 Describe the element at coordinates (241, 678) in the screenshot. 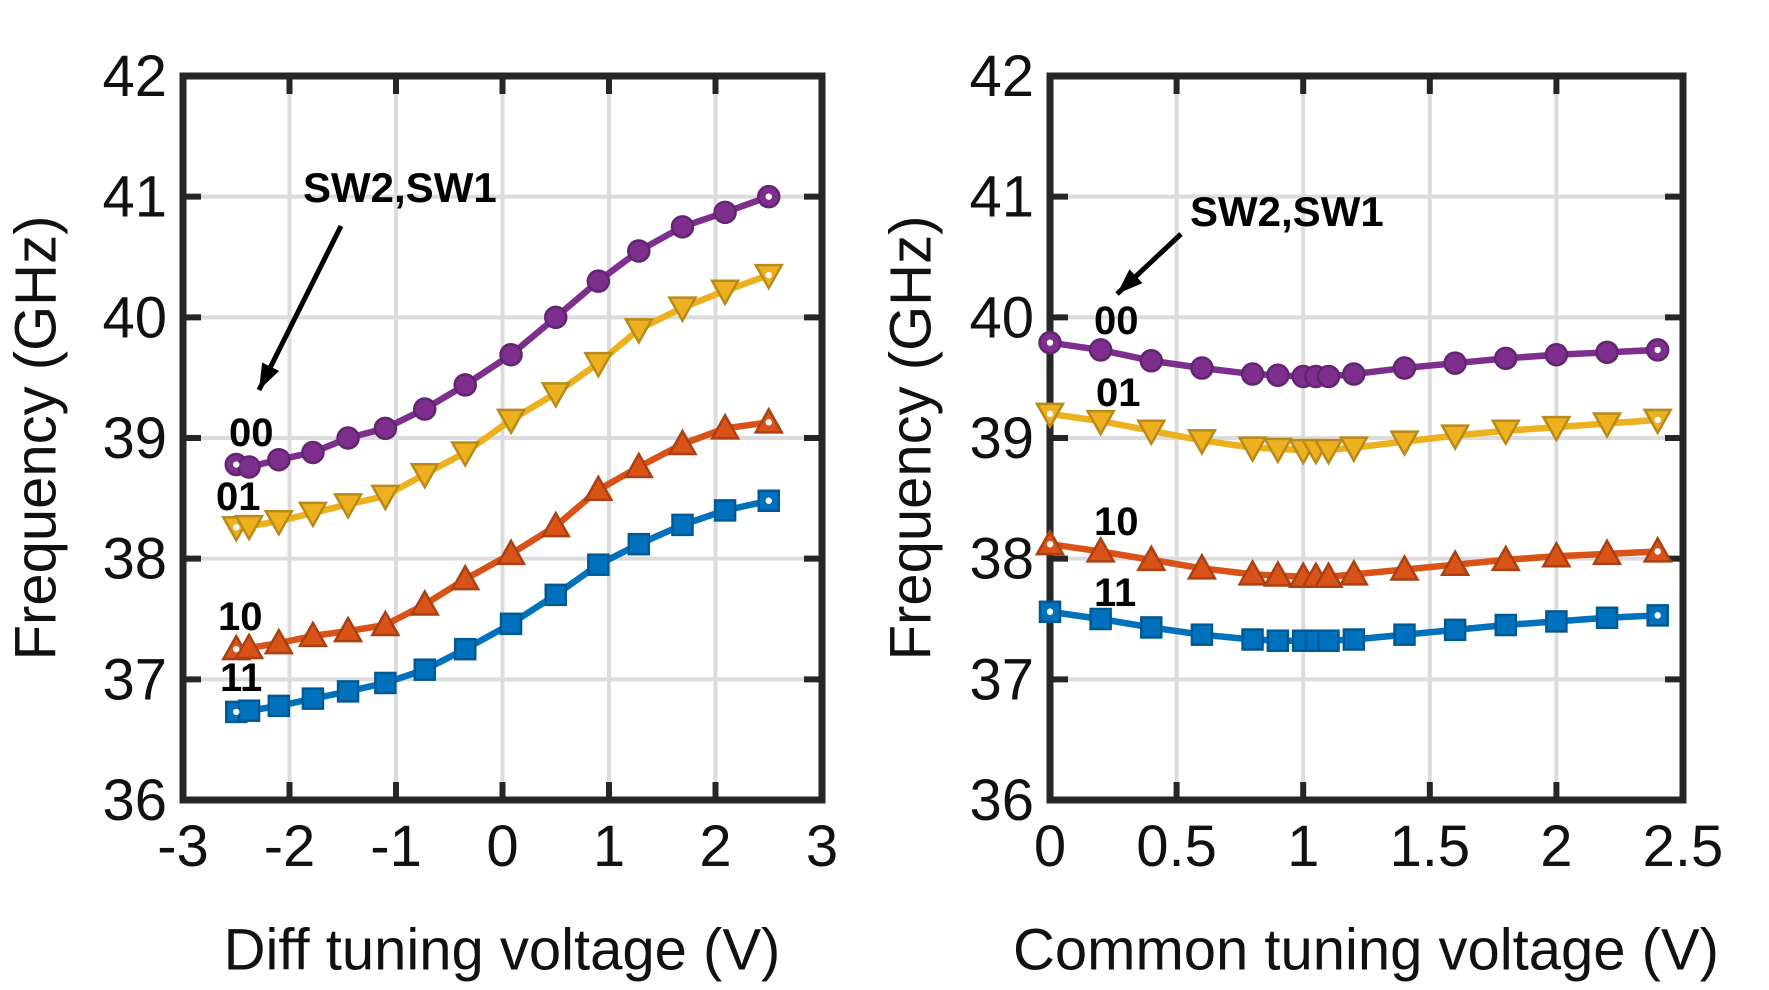

I see `left-series-label-11: 11` at that location.